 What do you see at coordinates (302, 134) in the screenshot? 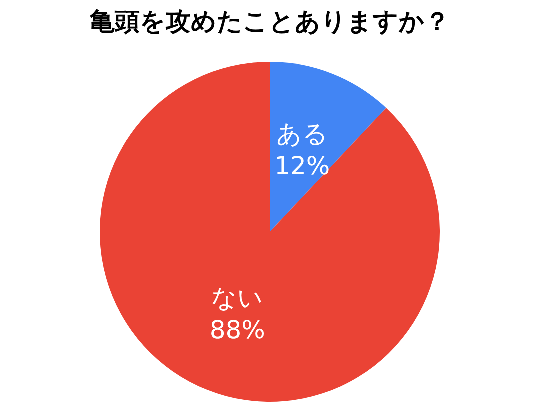
I see `slice-label: ある` at bounding box center [302, 134].